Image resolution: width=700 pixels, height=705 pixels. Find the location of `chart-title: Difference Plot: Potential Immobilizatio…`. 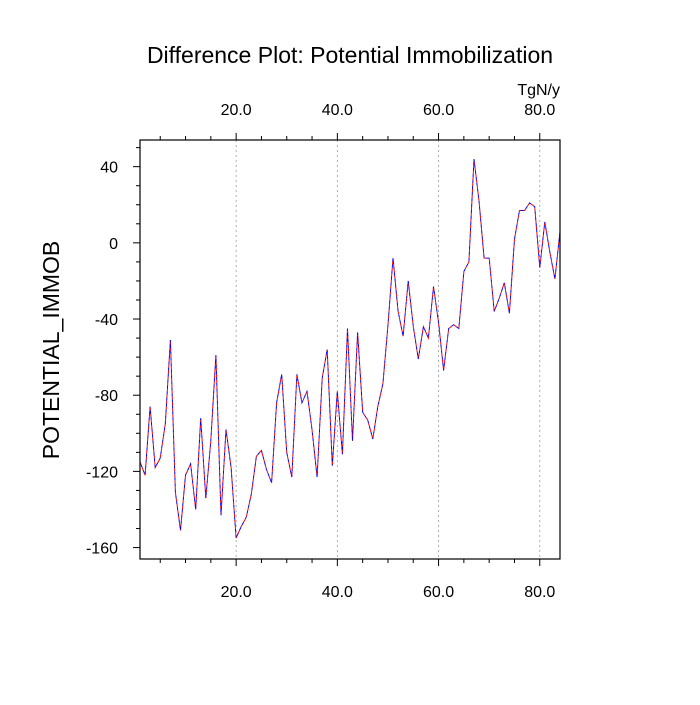

chart-title: Difference Plot: Potential Immobilizatio… is located at coordinates (350, 55).